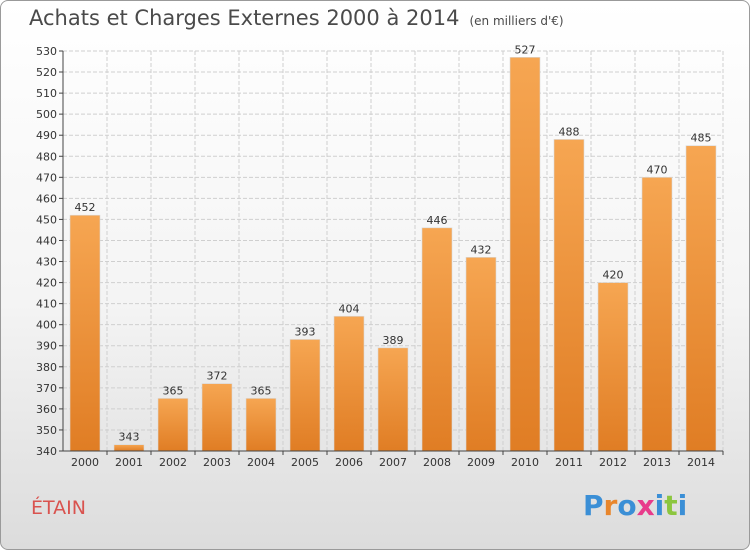 The image size is (750, 550). What do you see at coordinates (657, 169) in the screenshot?
I see `bar-value-label: 470` at bounding box center [657, 169].